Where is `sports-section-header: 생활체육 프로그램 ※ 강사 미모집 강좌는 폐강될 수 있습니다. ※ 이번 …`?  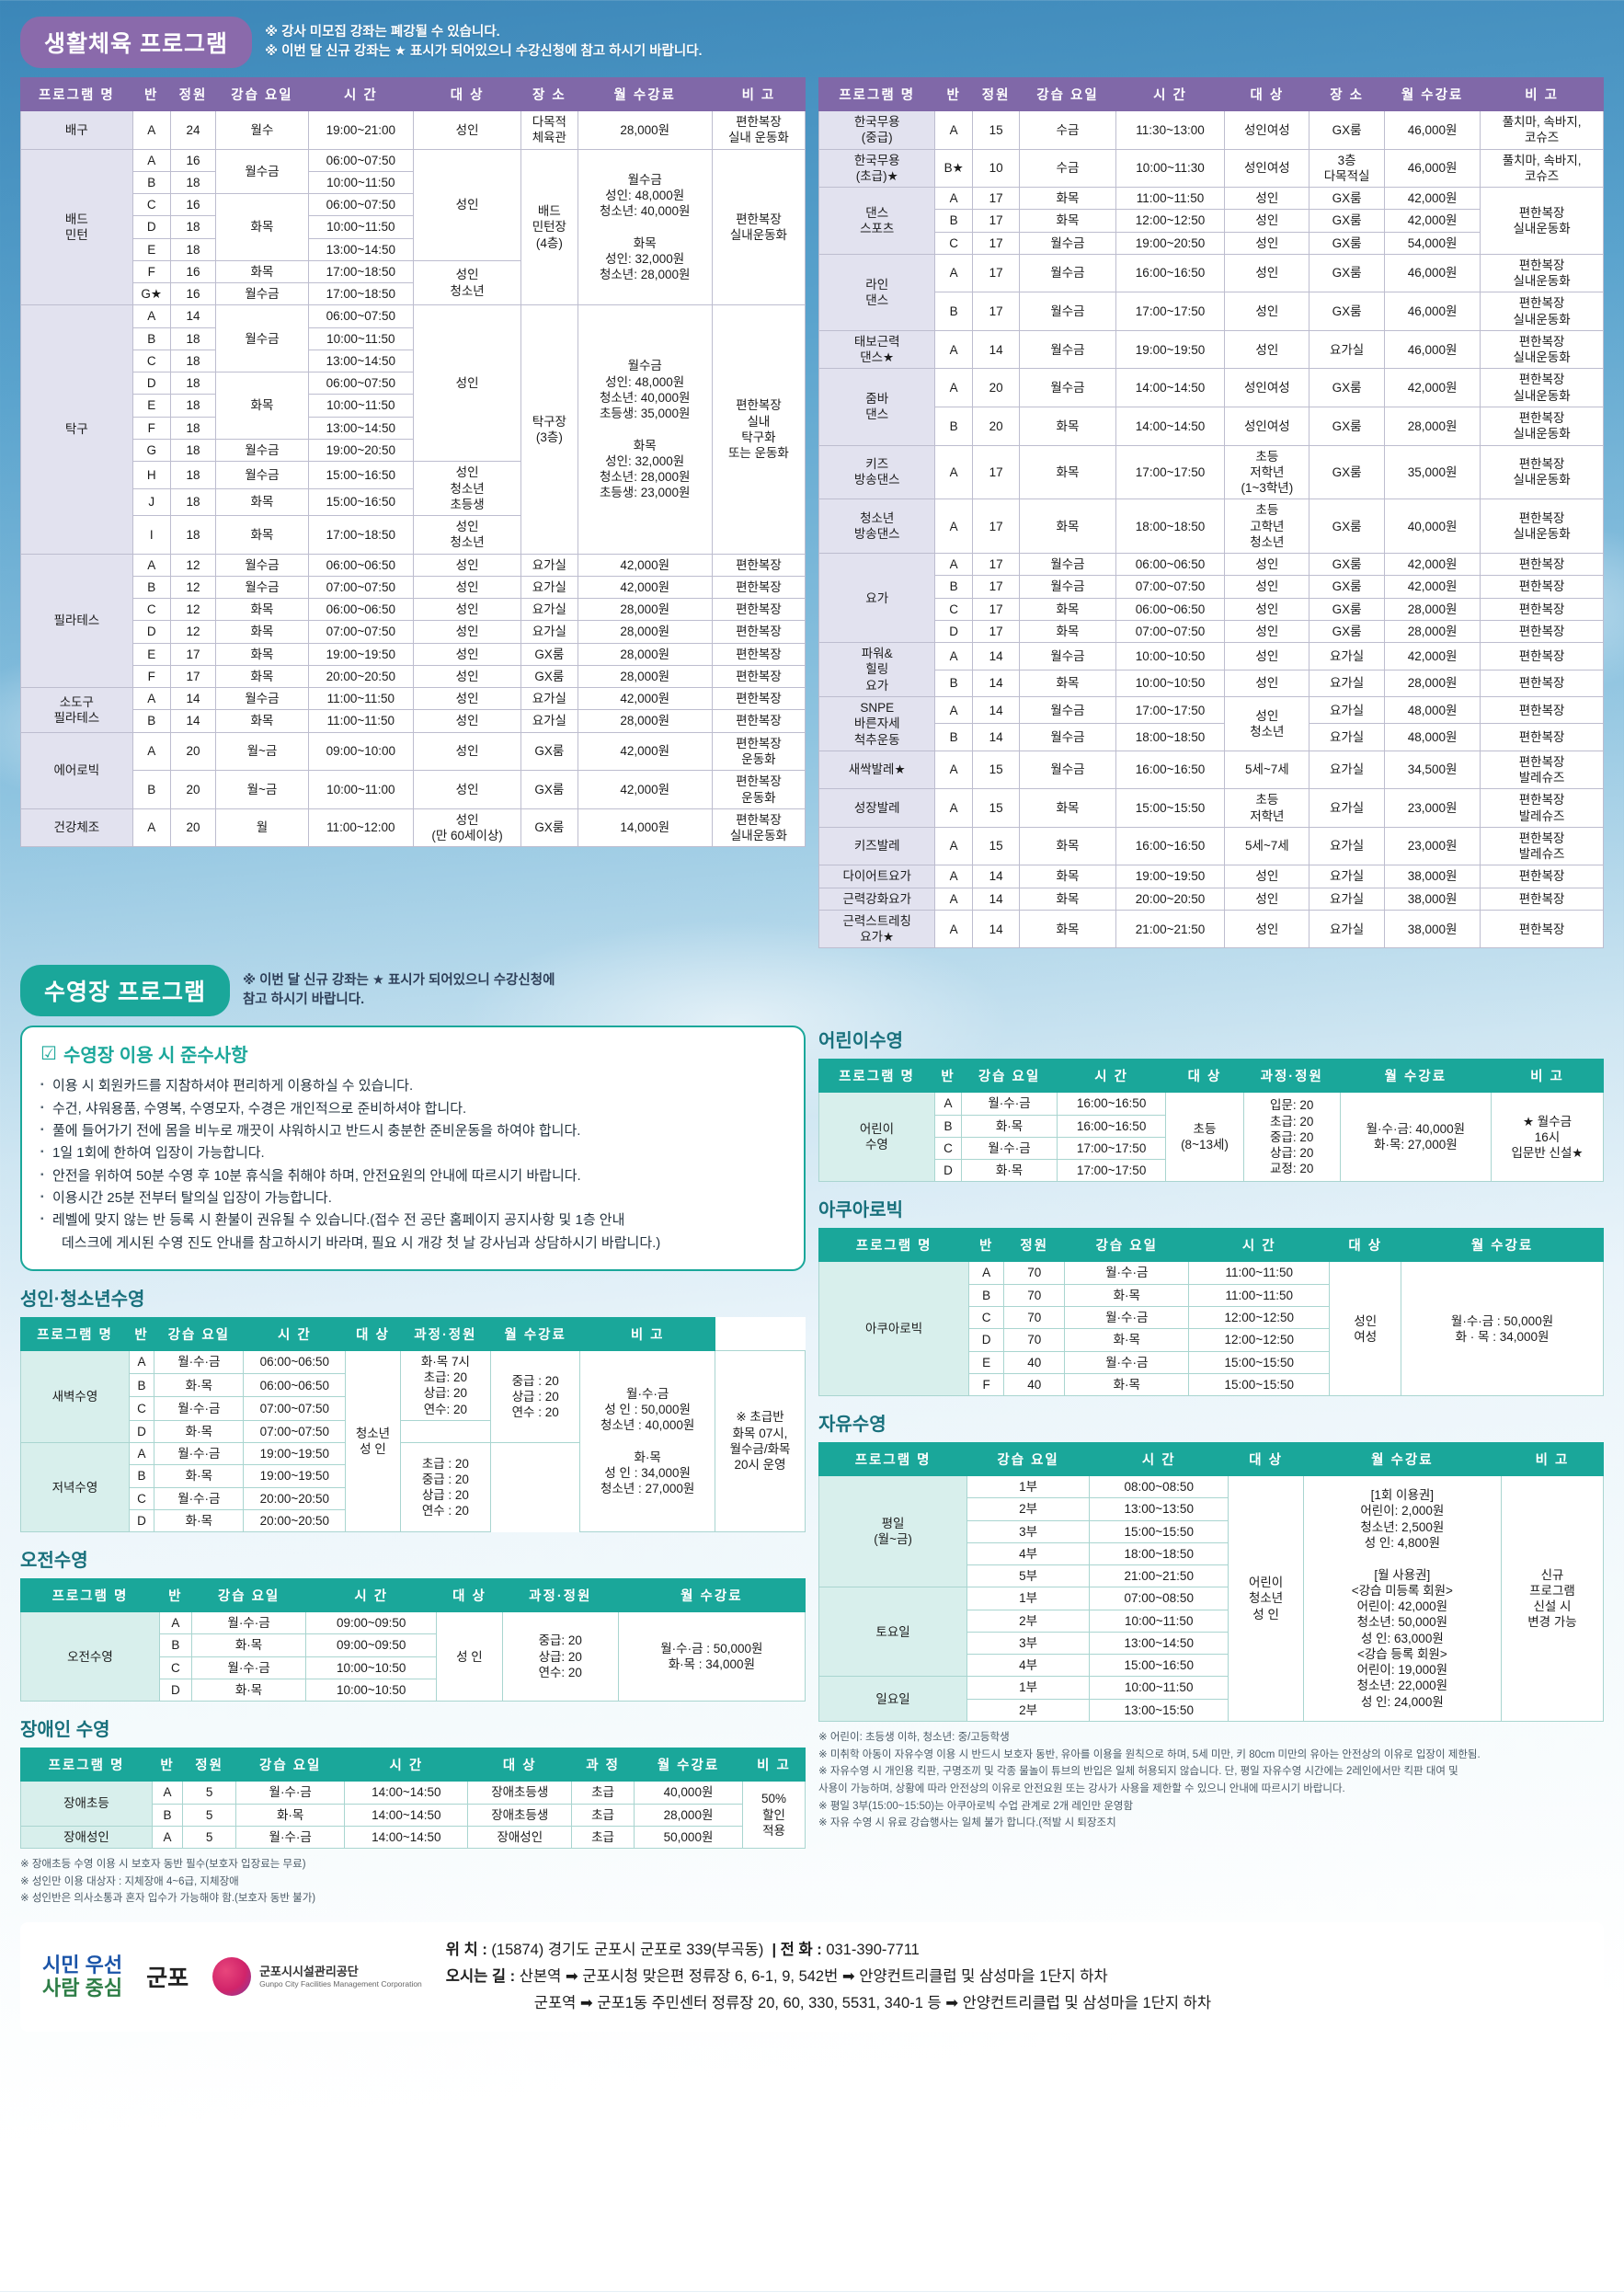
sports-section-header: 생활체육 프로그램 ※ 강사 미모집 강좌는 폐강될 수 있습니다. ※ 이번 … is located at coordinates (812, 42).